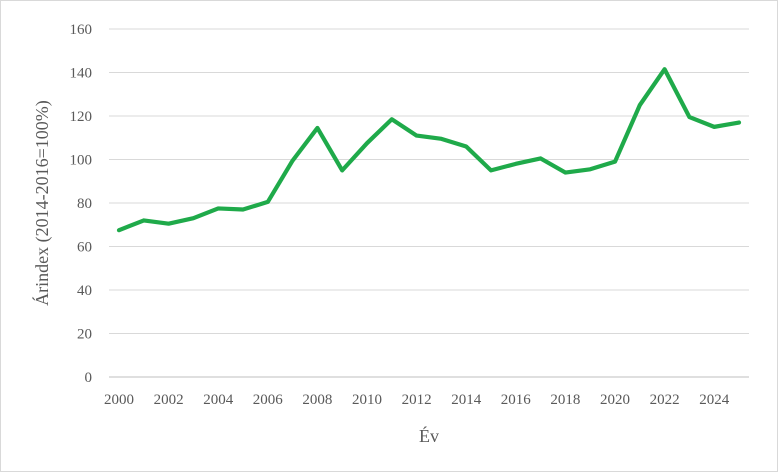 Image resolution: width=778 pixels, height=472 pixels. I want to click on x-axis-title: Év, so click(429, 435).